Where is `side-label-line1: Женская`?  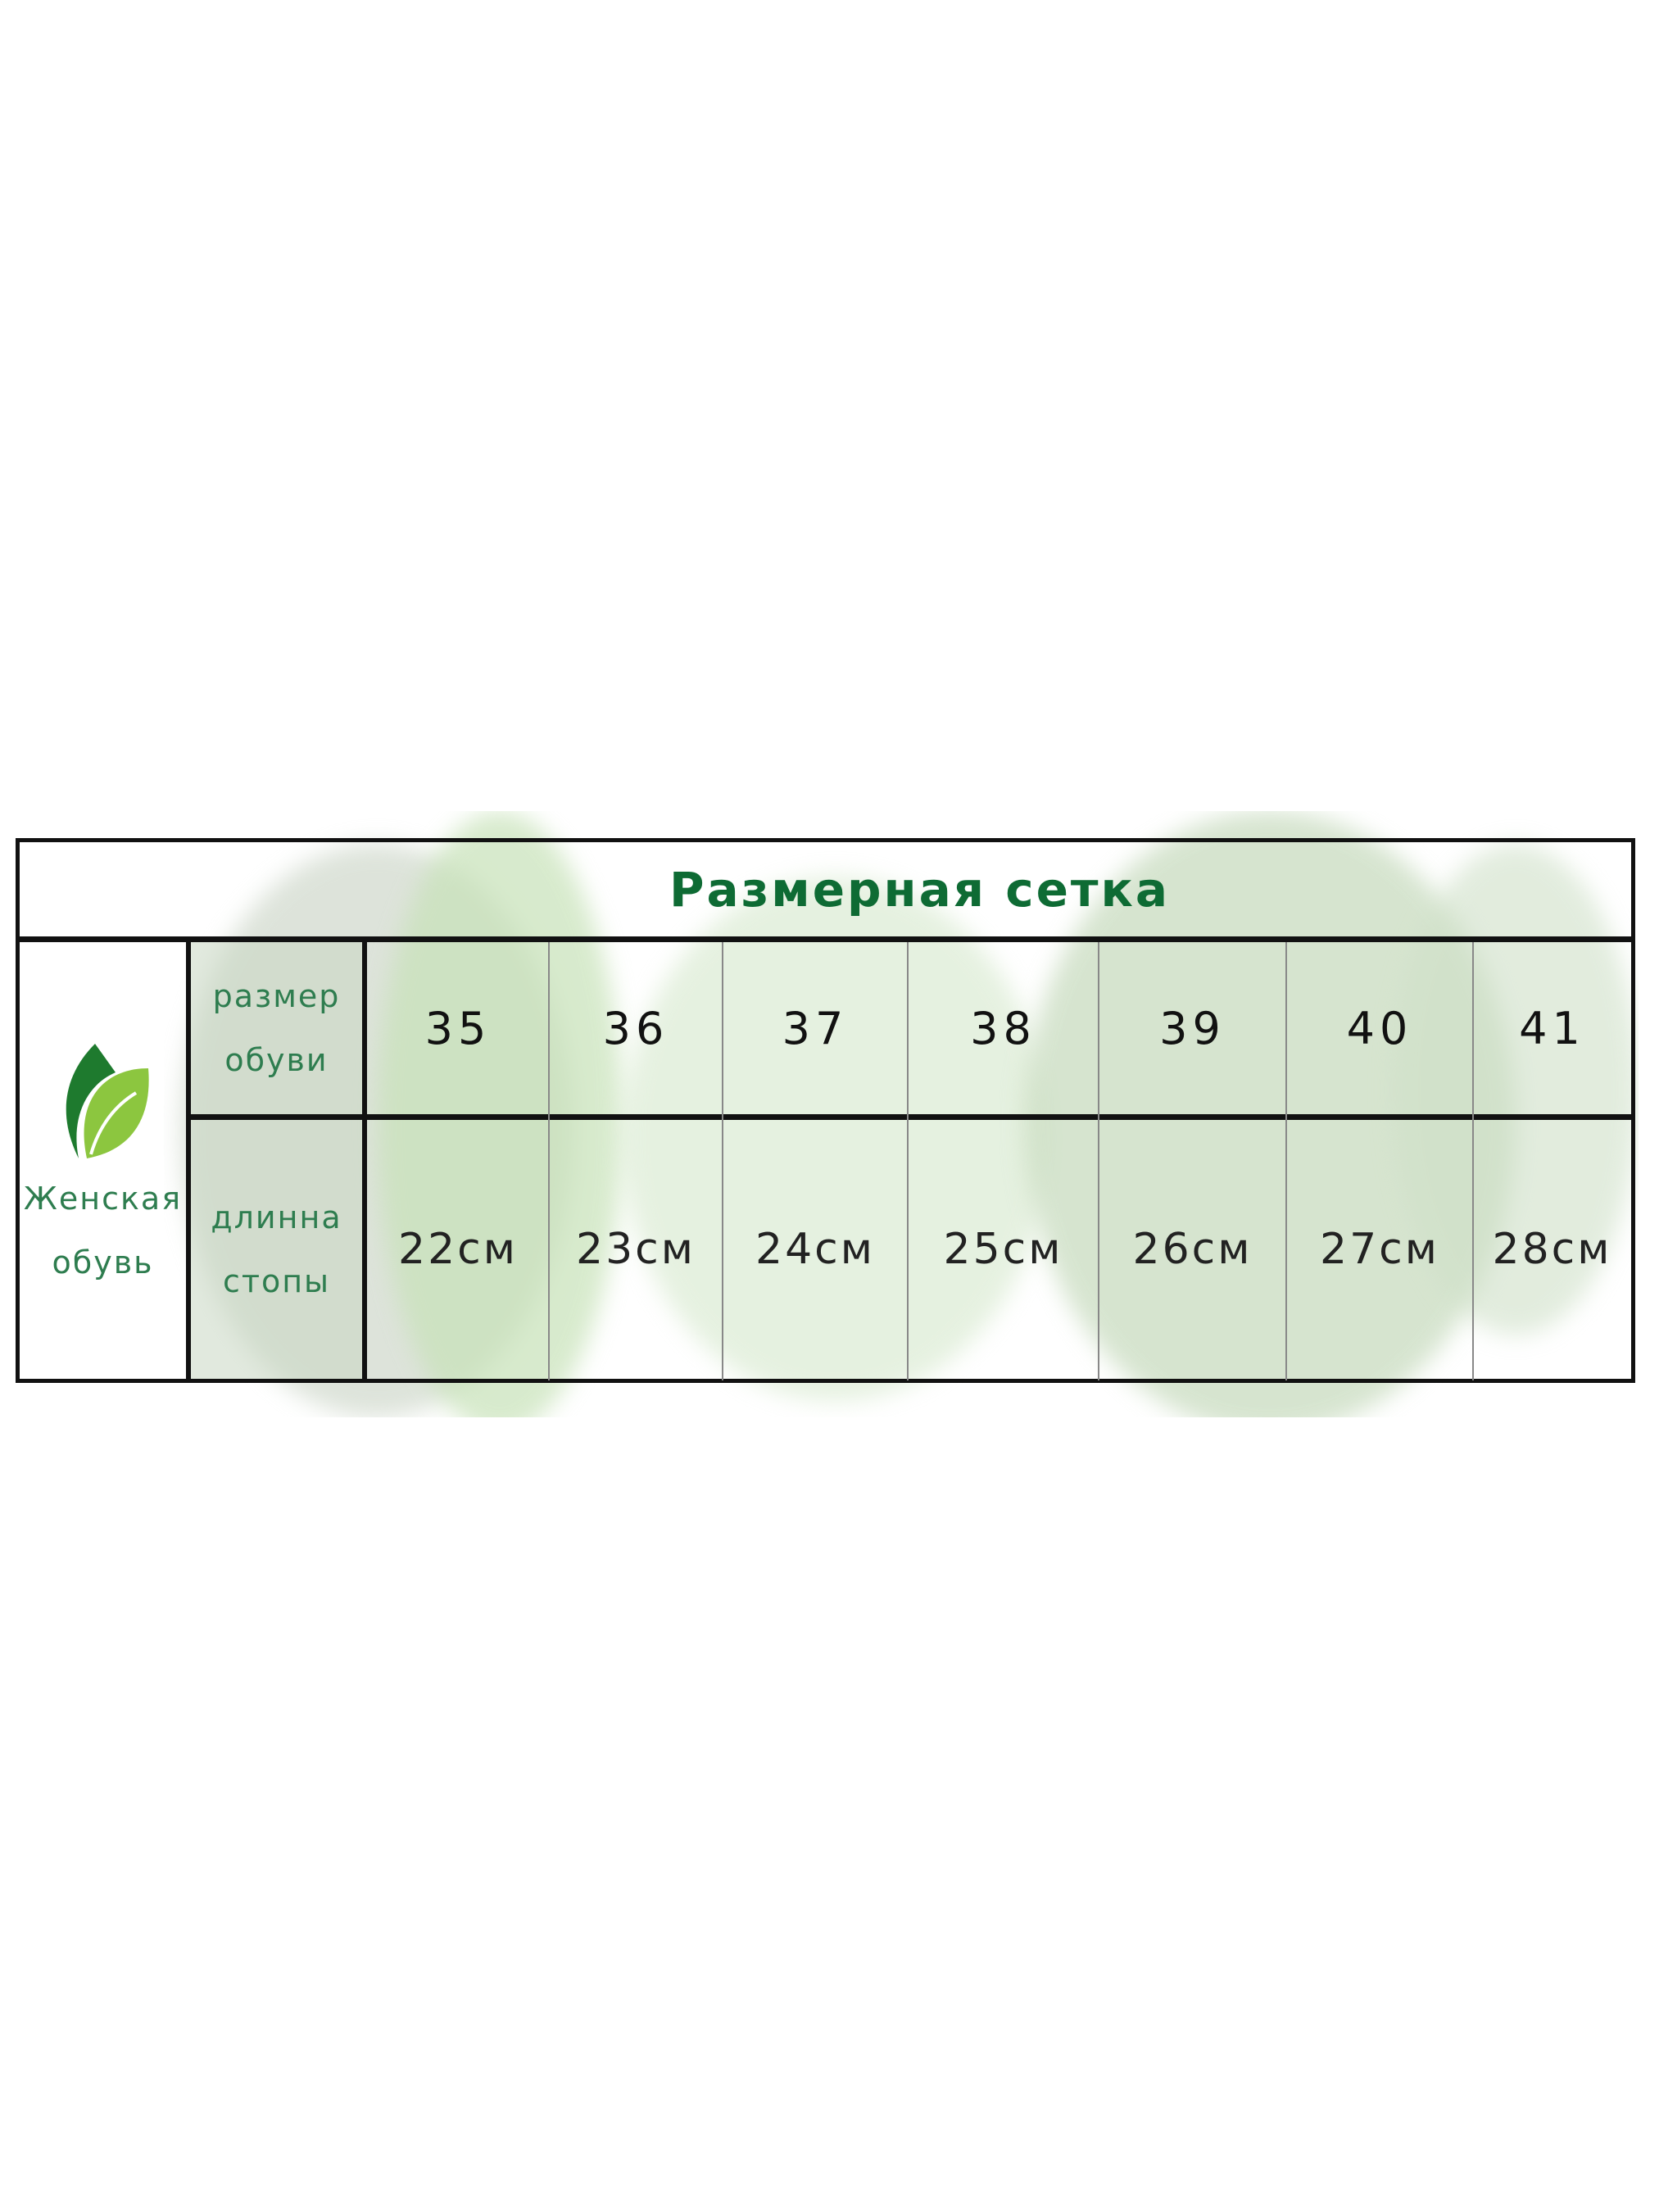 side-label-line1: Женская is located at coordinates (103, 1198).